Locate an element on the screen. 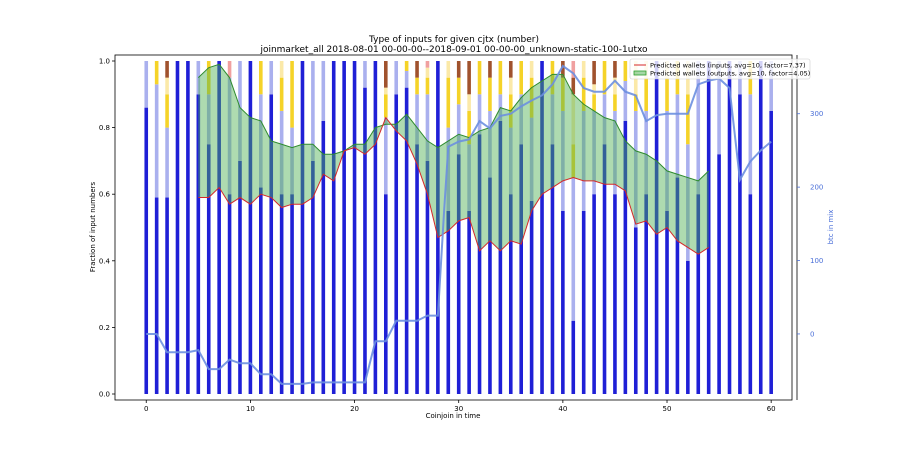 The image size is (900, 450). x-tick-label: 0 is located at coordinates (146, 409).